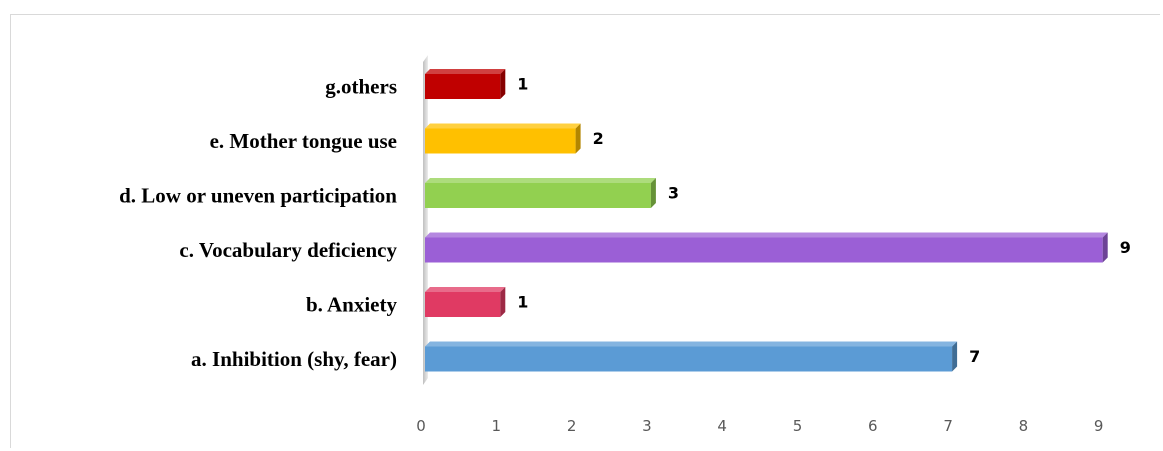  What do you see at coordinates (722, 426) in the screenshot?
I see `x-tick-label: 4` at bounding box center [722, 426].